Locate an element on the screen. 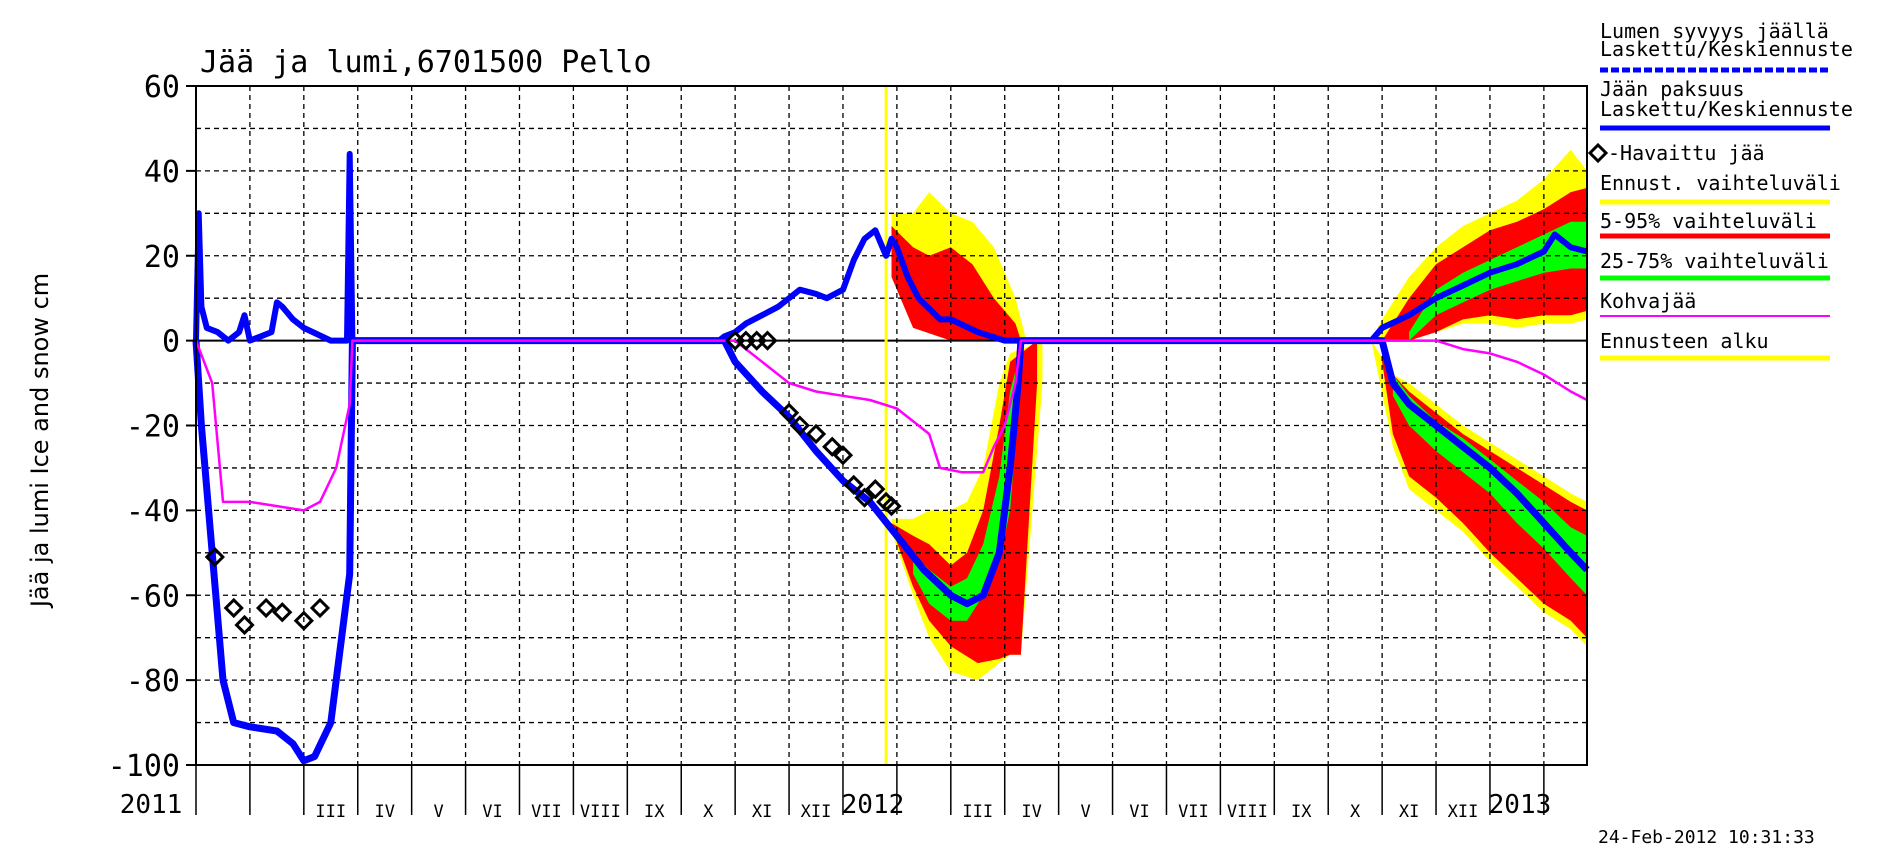 Image resolution: width=1890 pixels, height=856 pixels. legend-item-7: Ennusteen alku is located at coordinates (1715, 345).